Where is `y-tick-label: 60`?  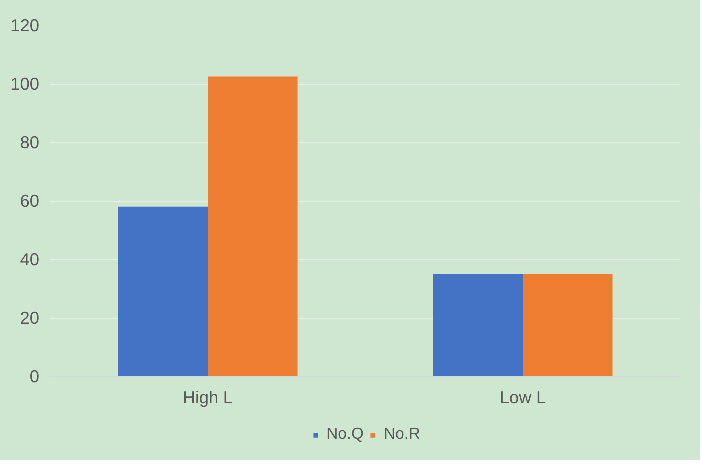
y-tick-label: 60 is located at coordinates (30, 201).